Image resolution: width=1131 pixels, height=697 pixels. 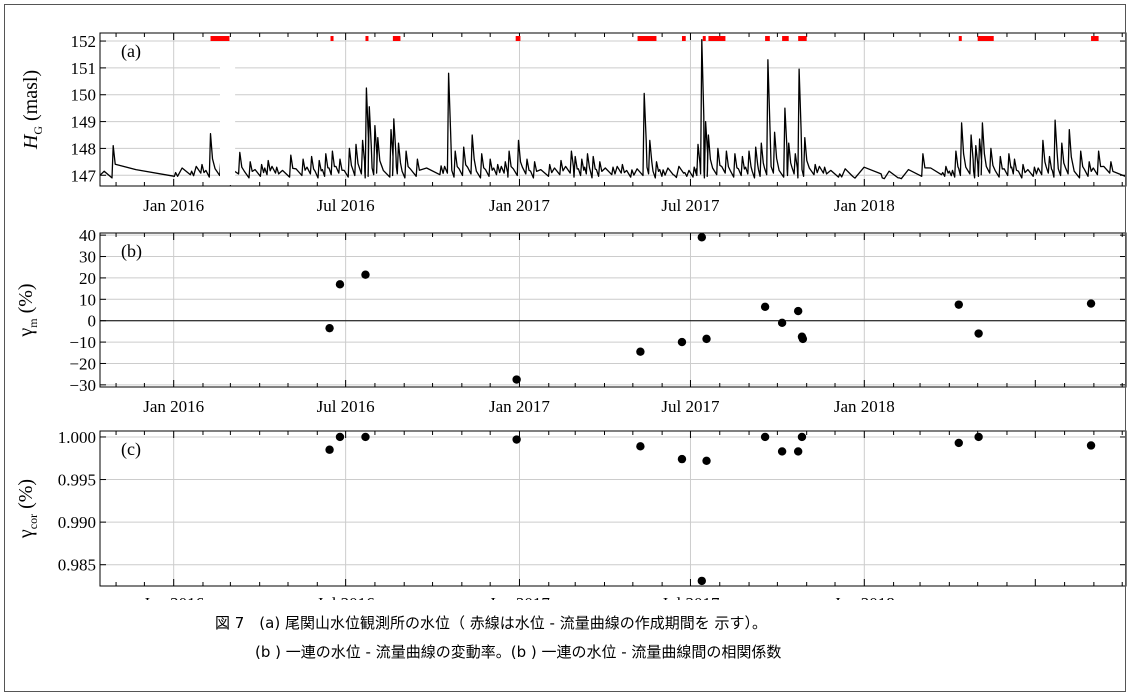 I want to click on y-axis-title-subscript: G, so click(x=38, y=130).